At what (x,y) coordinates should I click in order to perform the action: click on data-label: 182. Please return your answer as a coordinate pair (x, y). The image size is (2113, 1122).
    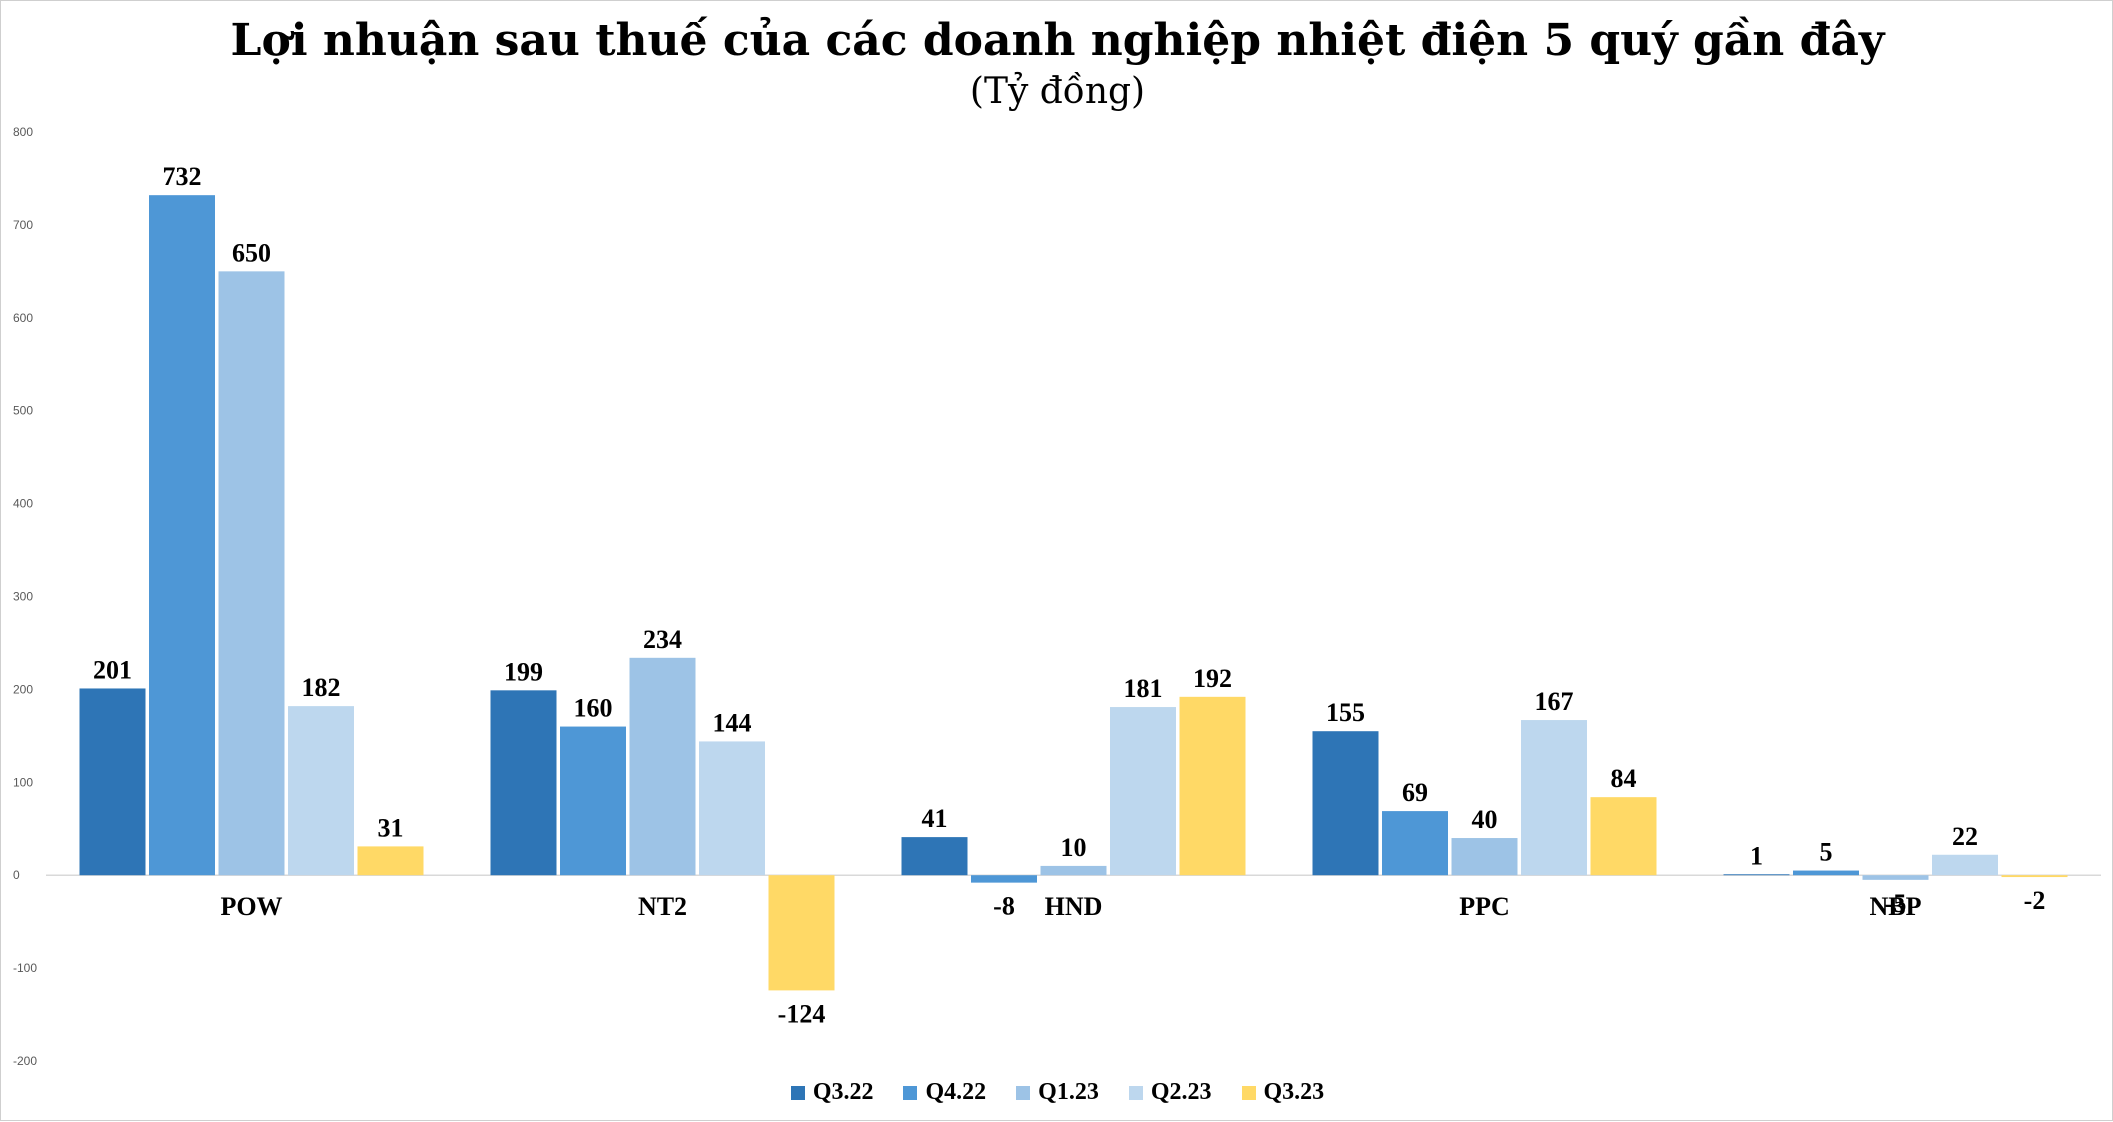
    Looking at the image, I should click on (321, 687).